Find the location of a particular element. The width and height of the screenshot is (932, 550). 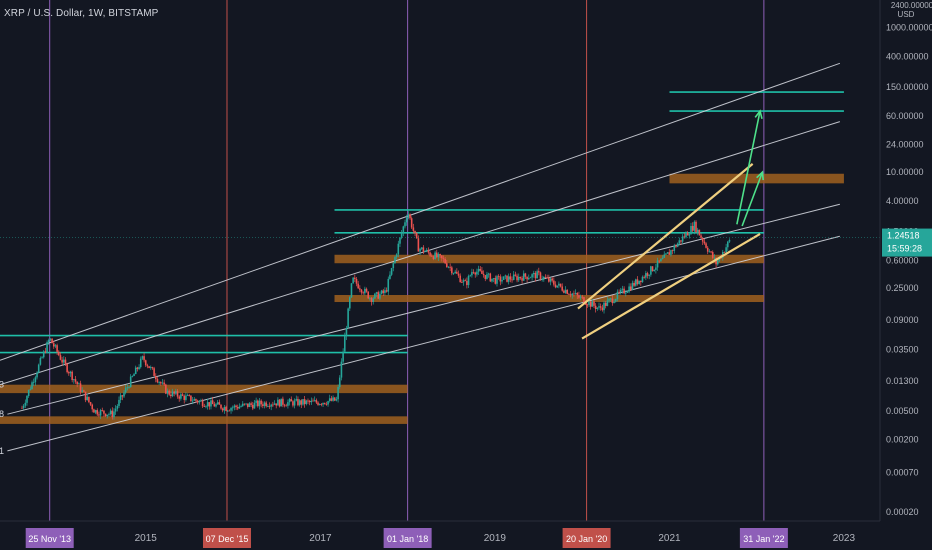

fib-level-label: 1 is located at coordinates (2, 451).